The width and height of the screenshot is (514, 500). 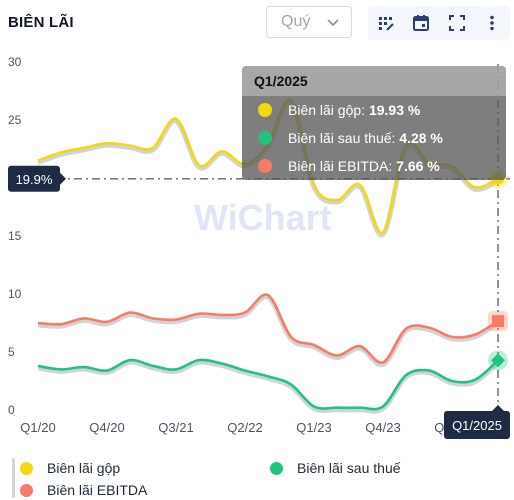 I want to click on y-tick-label: 0, so click(x=11, y=410).